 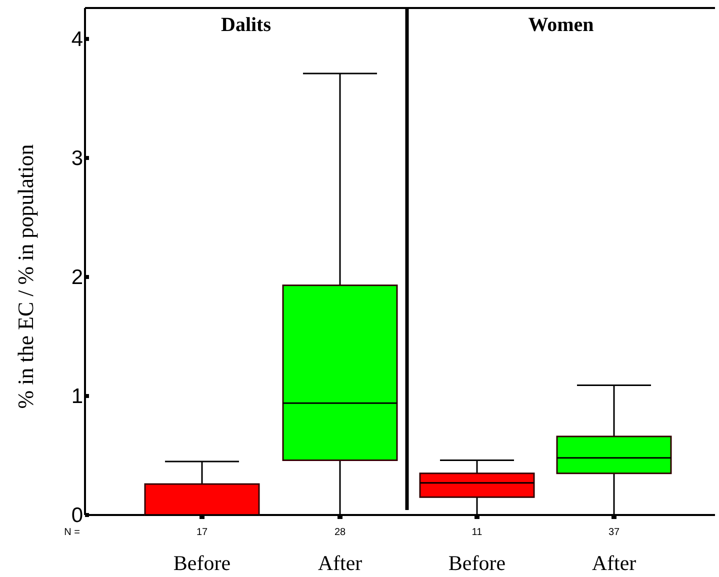 What do you see at coordinates (614, 532) in the screenshot?
I see `text: 37` at bounding box center [614, 532].